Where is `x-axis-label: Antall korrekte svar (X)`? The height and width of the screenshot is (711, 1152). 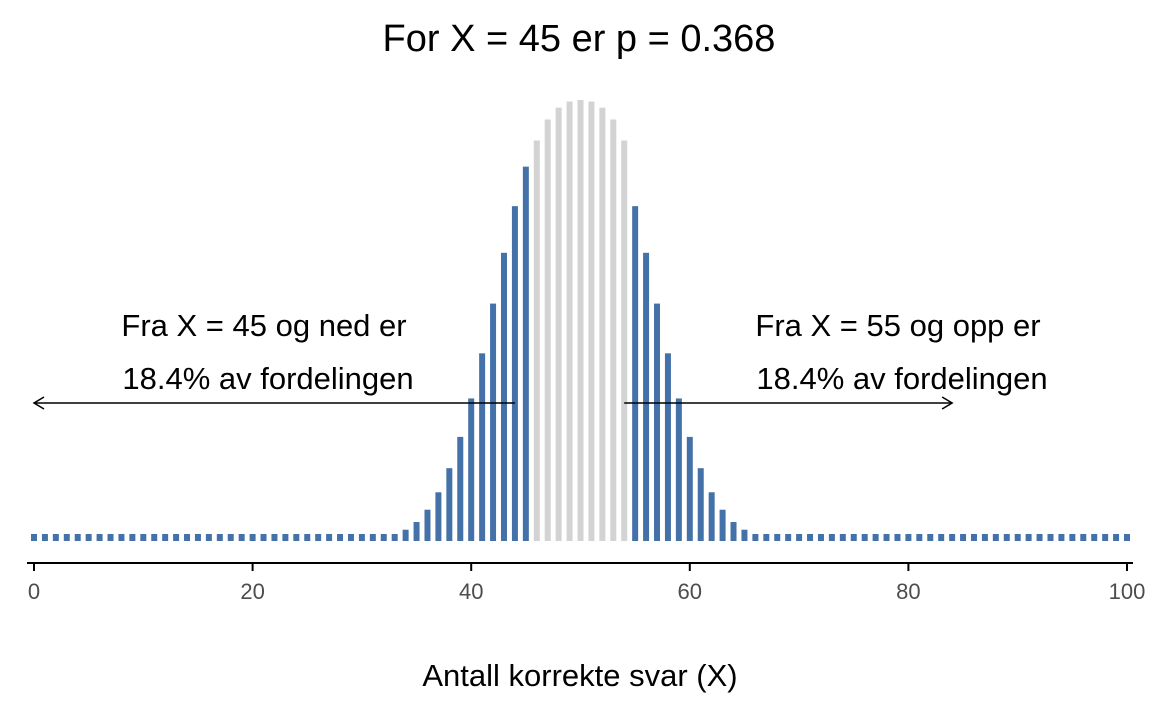
x-axis-label: Antall korrekte svar (X) is located at coordinates (579, 675).